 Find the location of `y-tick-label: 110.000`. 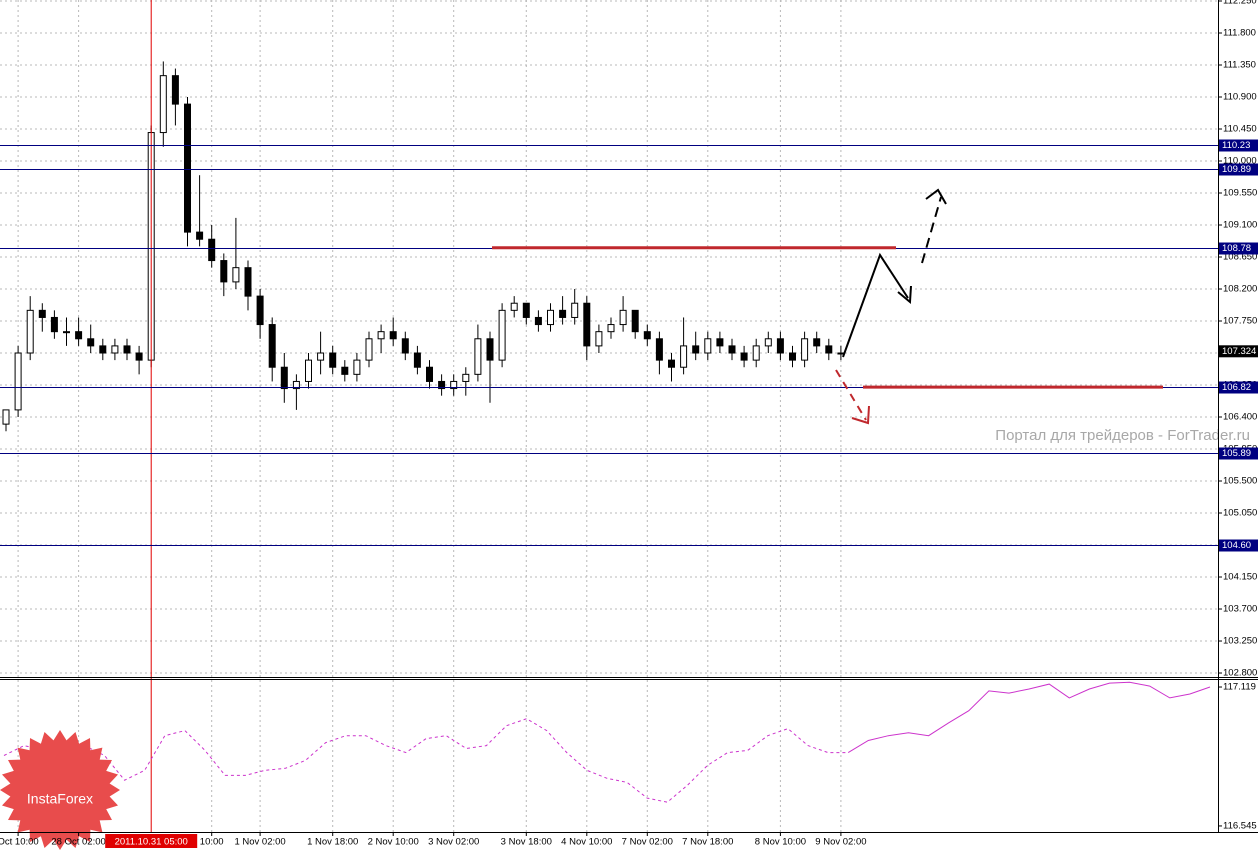

y-tick-label: 110.000 is located at coordinates (1240, 161).